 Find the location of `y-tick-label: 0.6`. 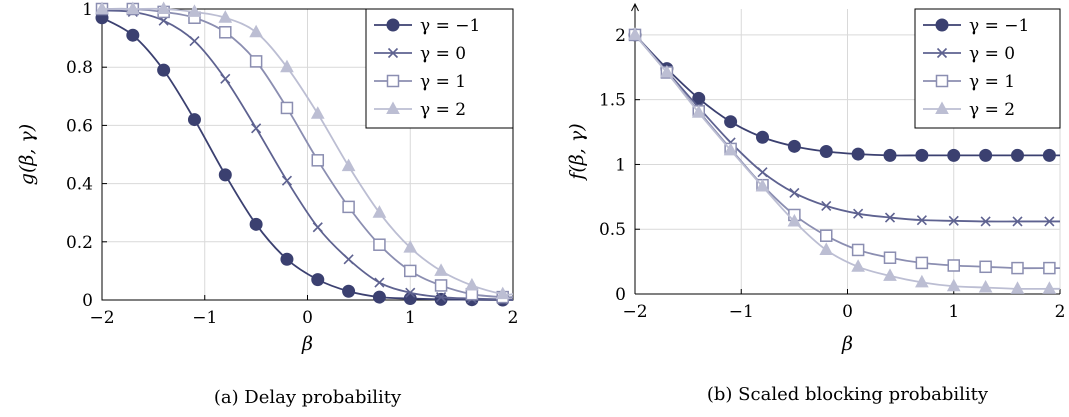

y-tick-label: 0.6 is located at coordinates (79, 126).